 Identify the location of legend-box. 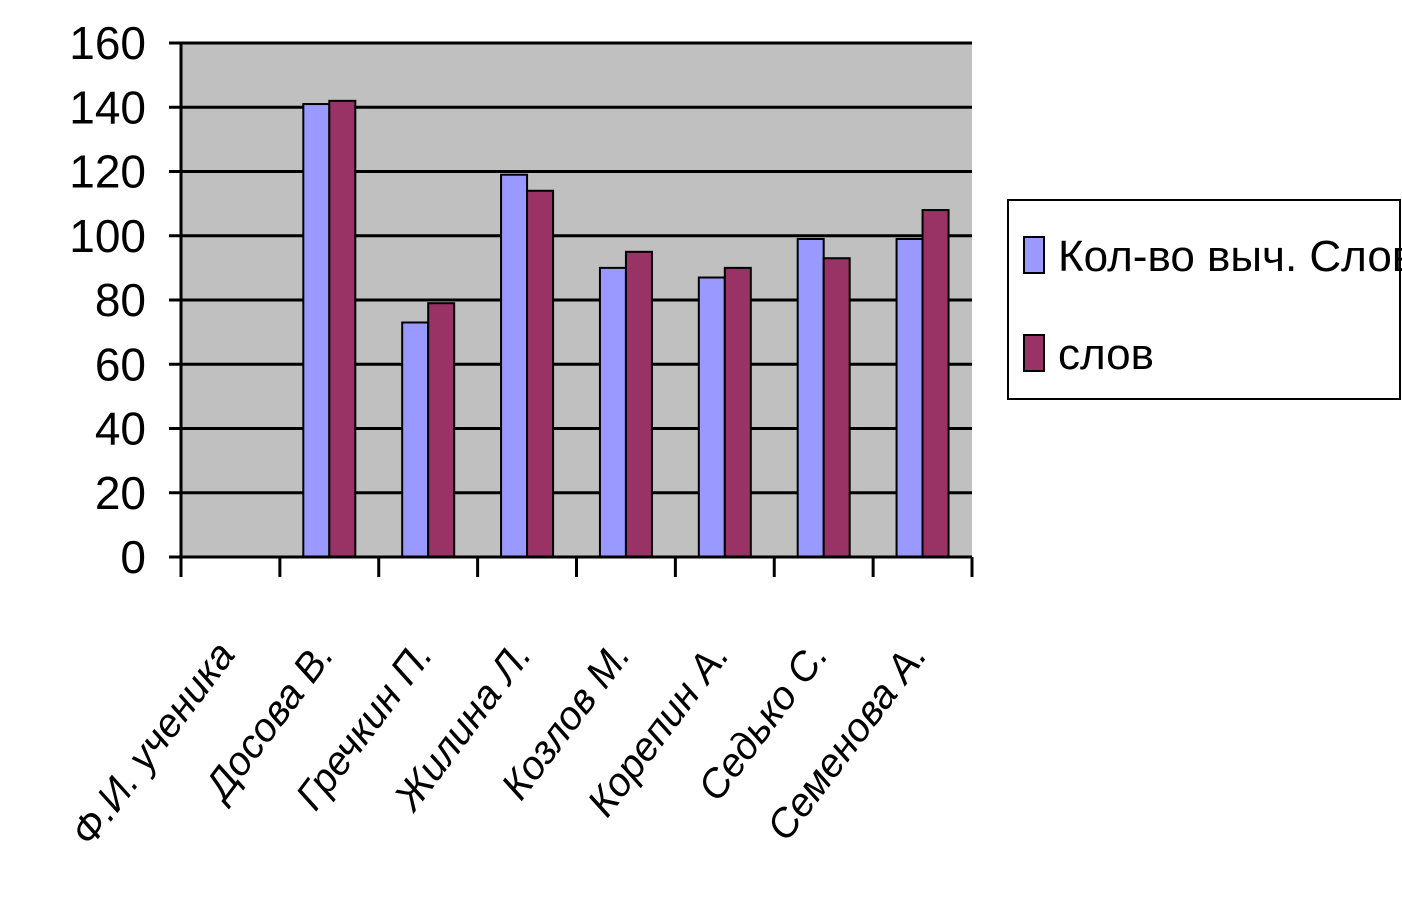
(1204, 299).